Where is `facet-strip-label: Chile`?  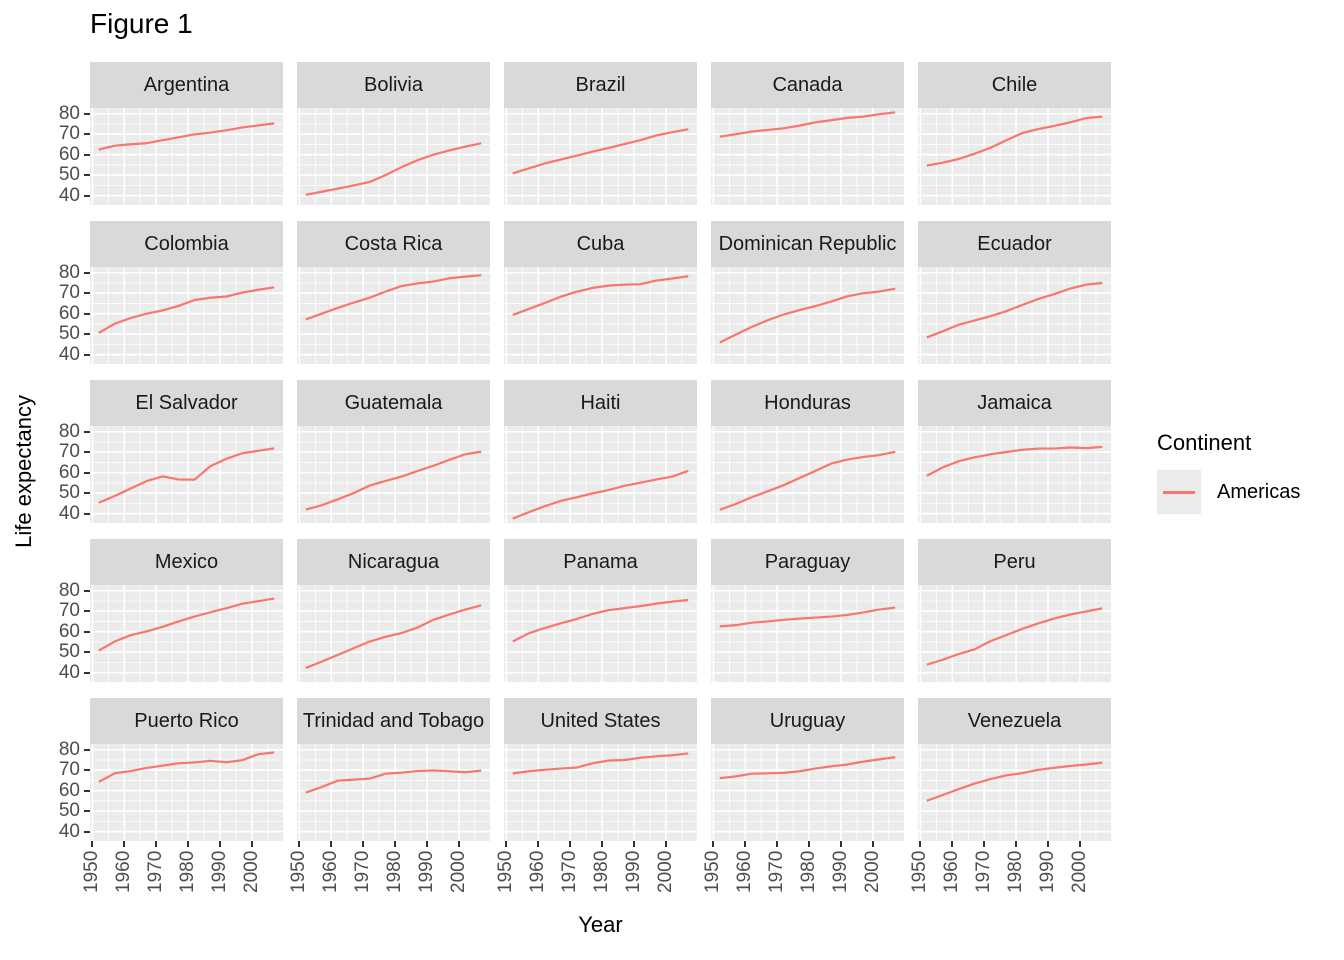
facet-strip-label: Chile is located at coordinates (1014, 84).